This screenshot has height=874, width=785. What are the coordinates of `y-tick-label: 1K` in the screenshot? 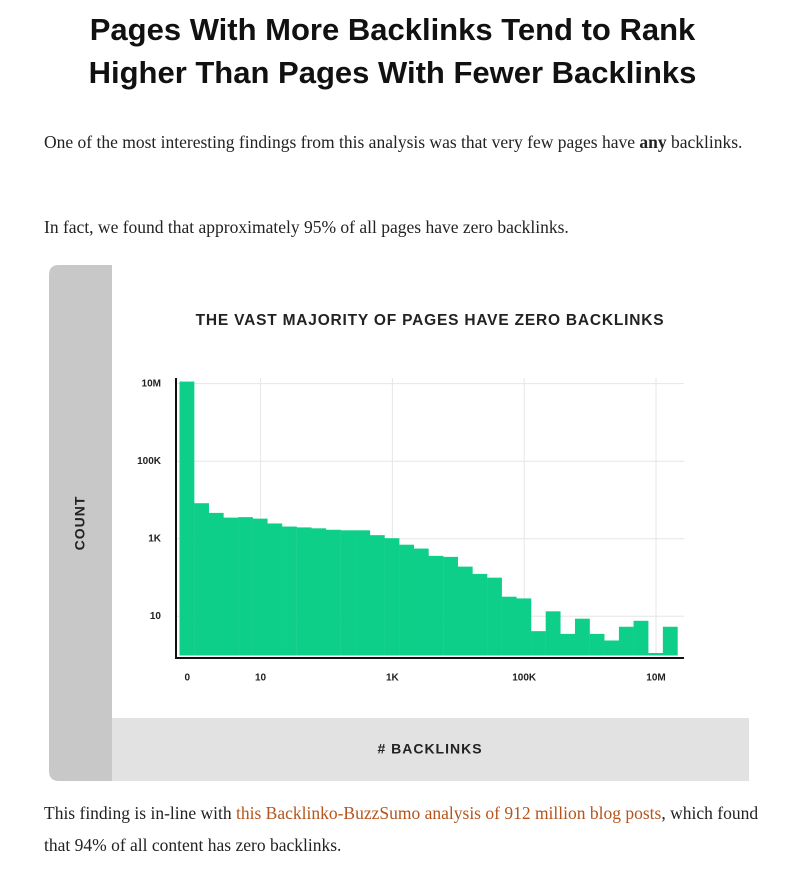 It's located at (155, 538).